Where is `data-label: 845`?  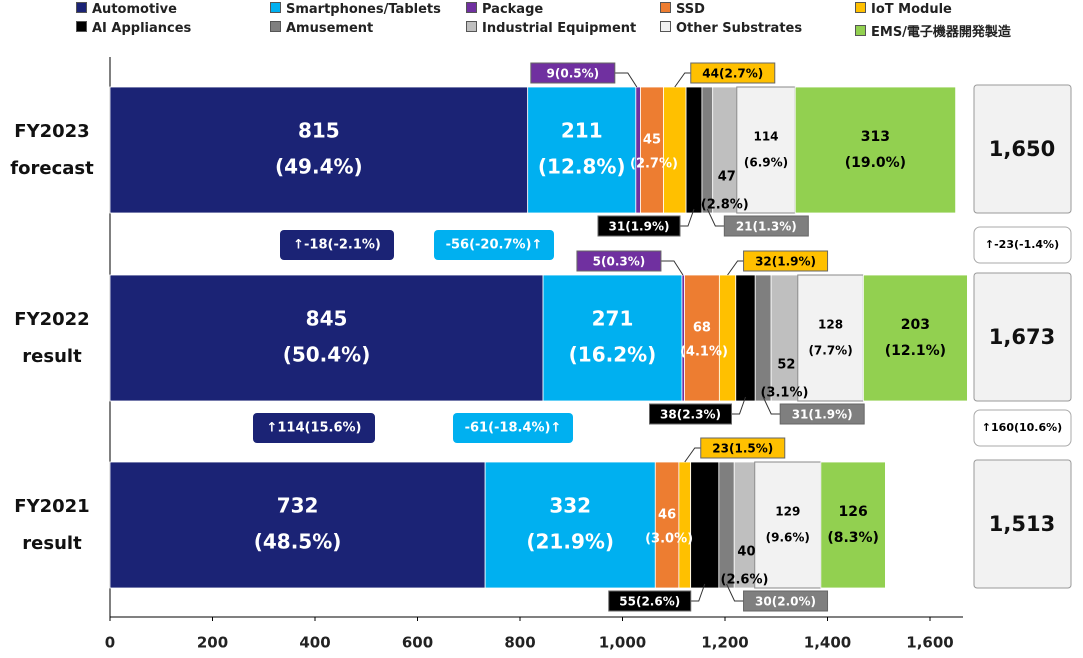 data-label: 845 is located at coordinates (327, 319).